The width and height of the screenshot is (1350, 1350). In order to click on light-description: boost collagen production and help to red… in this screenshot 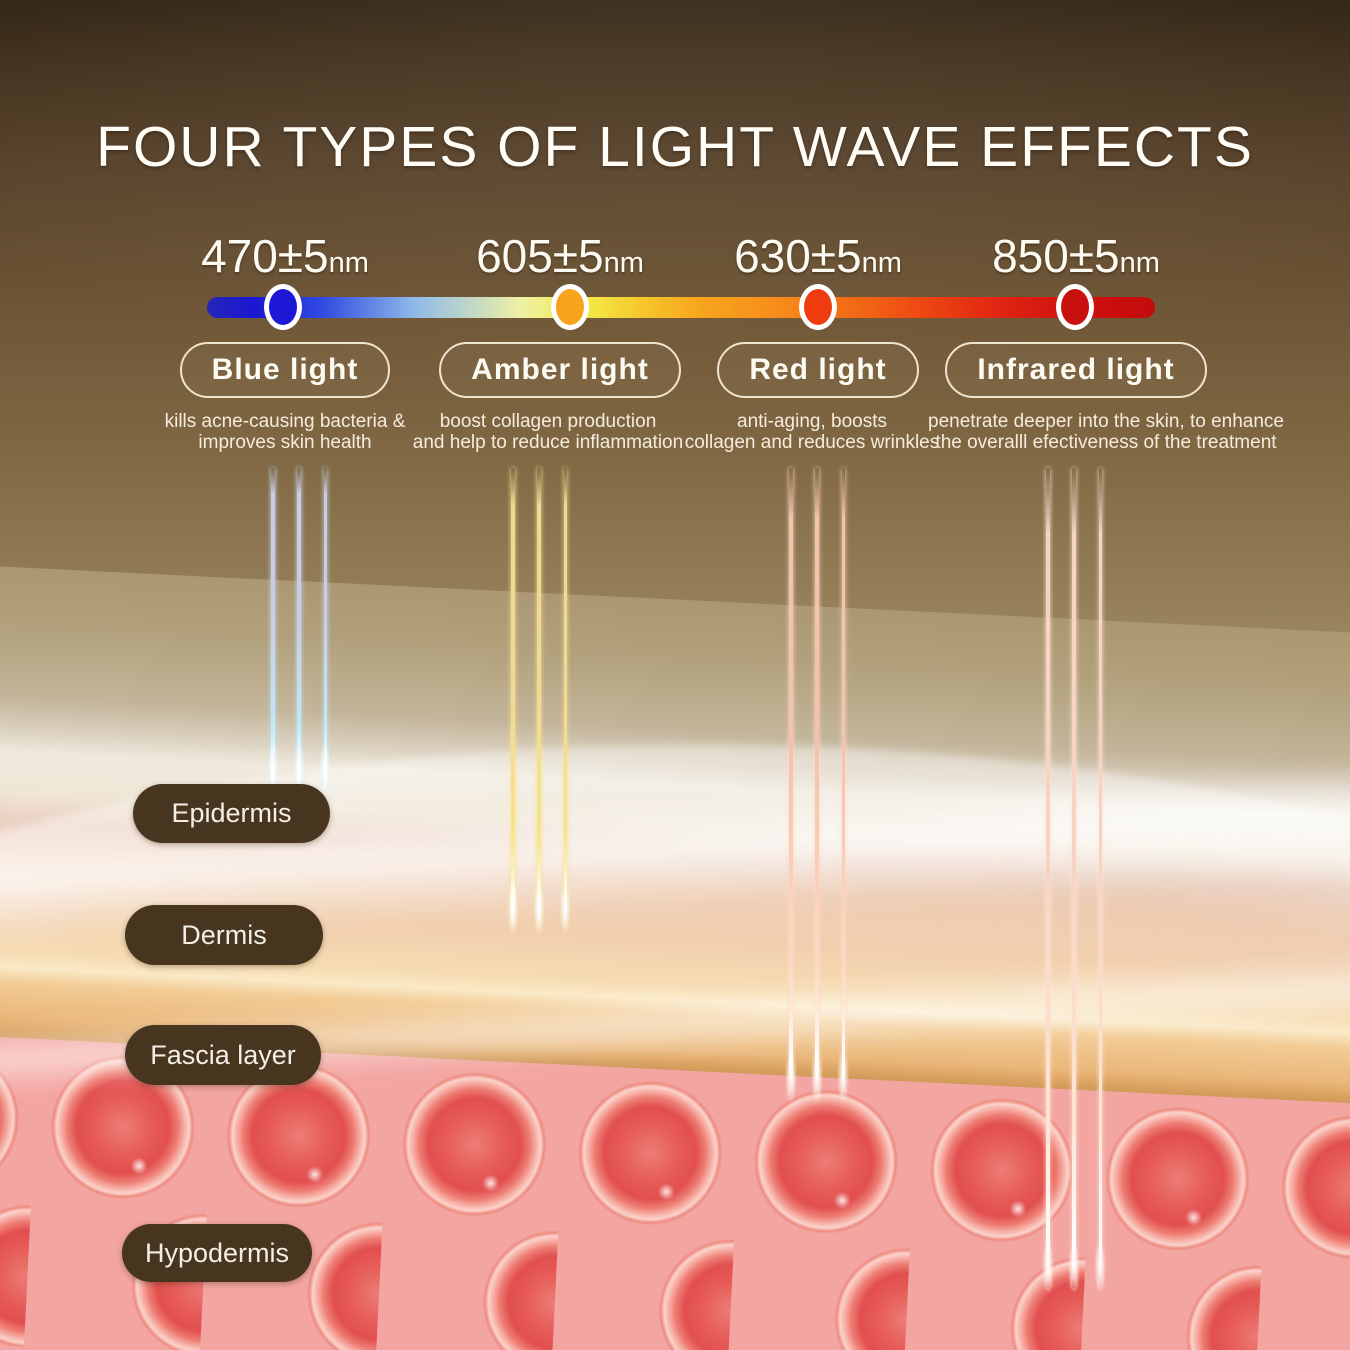, I will do `click(548, 432)`.